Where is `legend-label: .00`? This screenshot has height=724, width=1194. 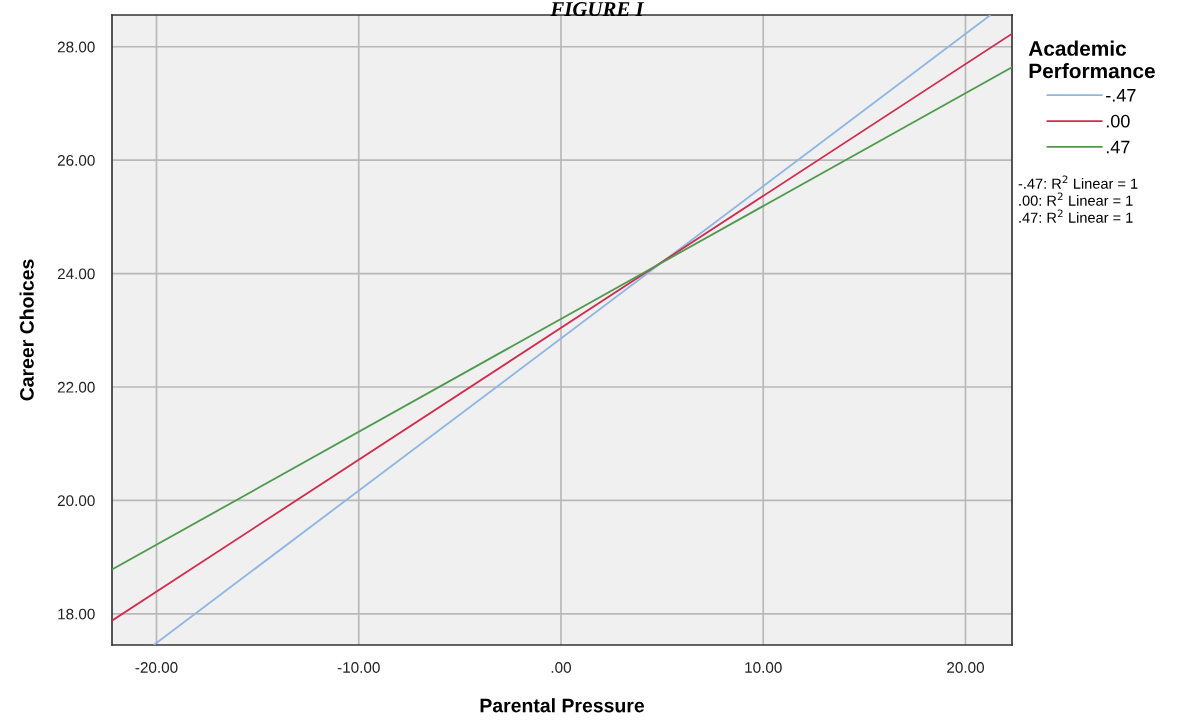 legend-label: .00 is located at coordinates (1118, 121).